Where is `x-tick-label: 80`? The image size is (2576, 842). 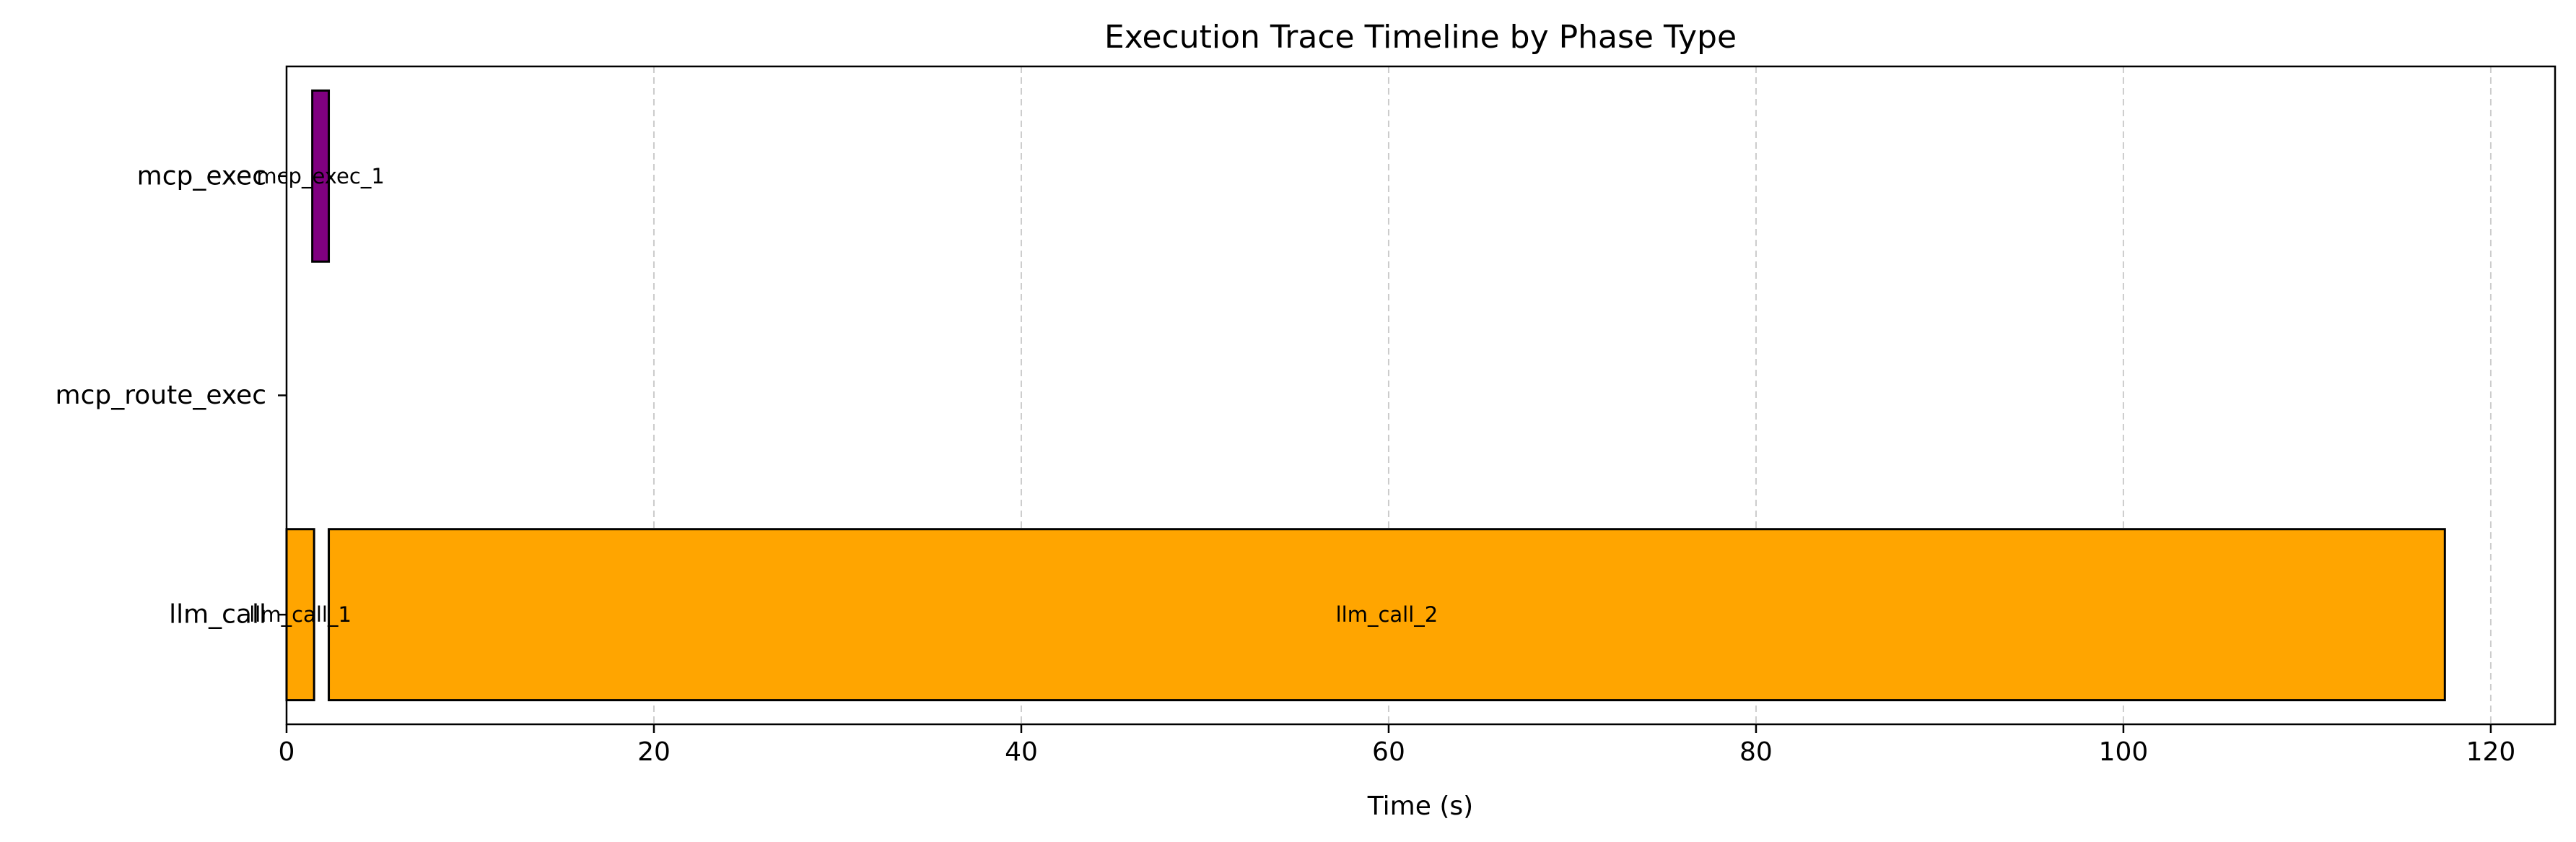 x-tick-label: 80 is located at coordinates (1756, 752).